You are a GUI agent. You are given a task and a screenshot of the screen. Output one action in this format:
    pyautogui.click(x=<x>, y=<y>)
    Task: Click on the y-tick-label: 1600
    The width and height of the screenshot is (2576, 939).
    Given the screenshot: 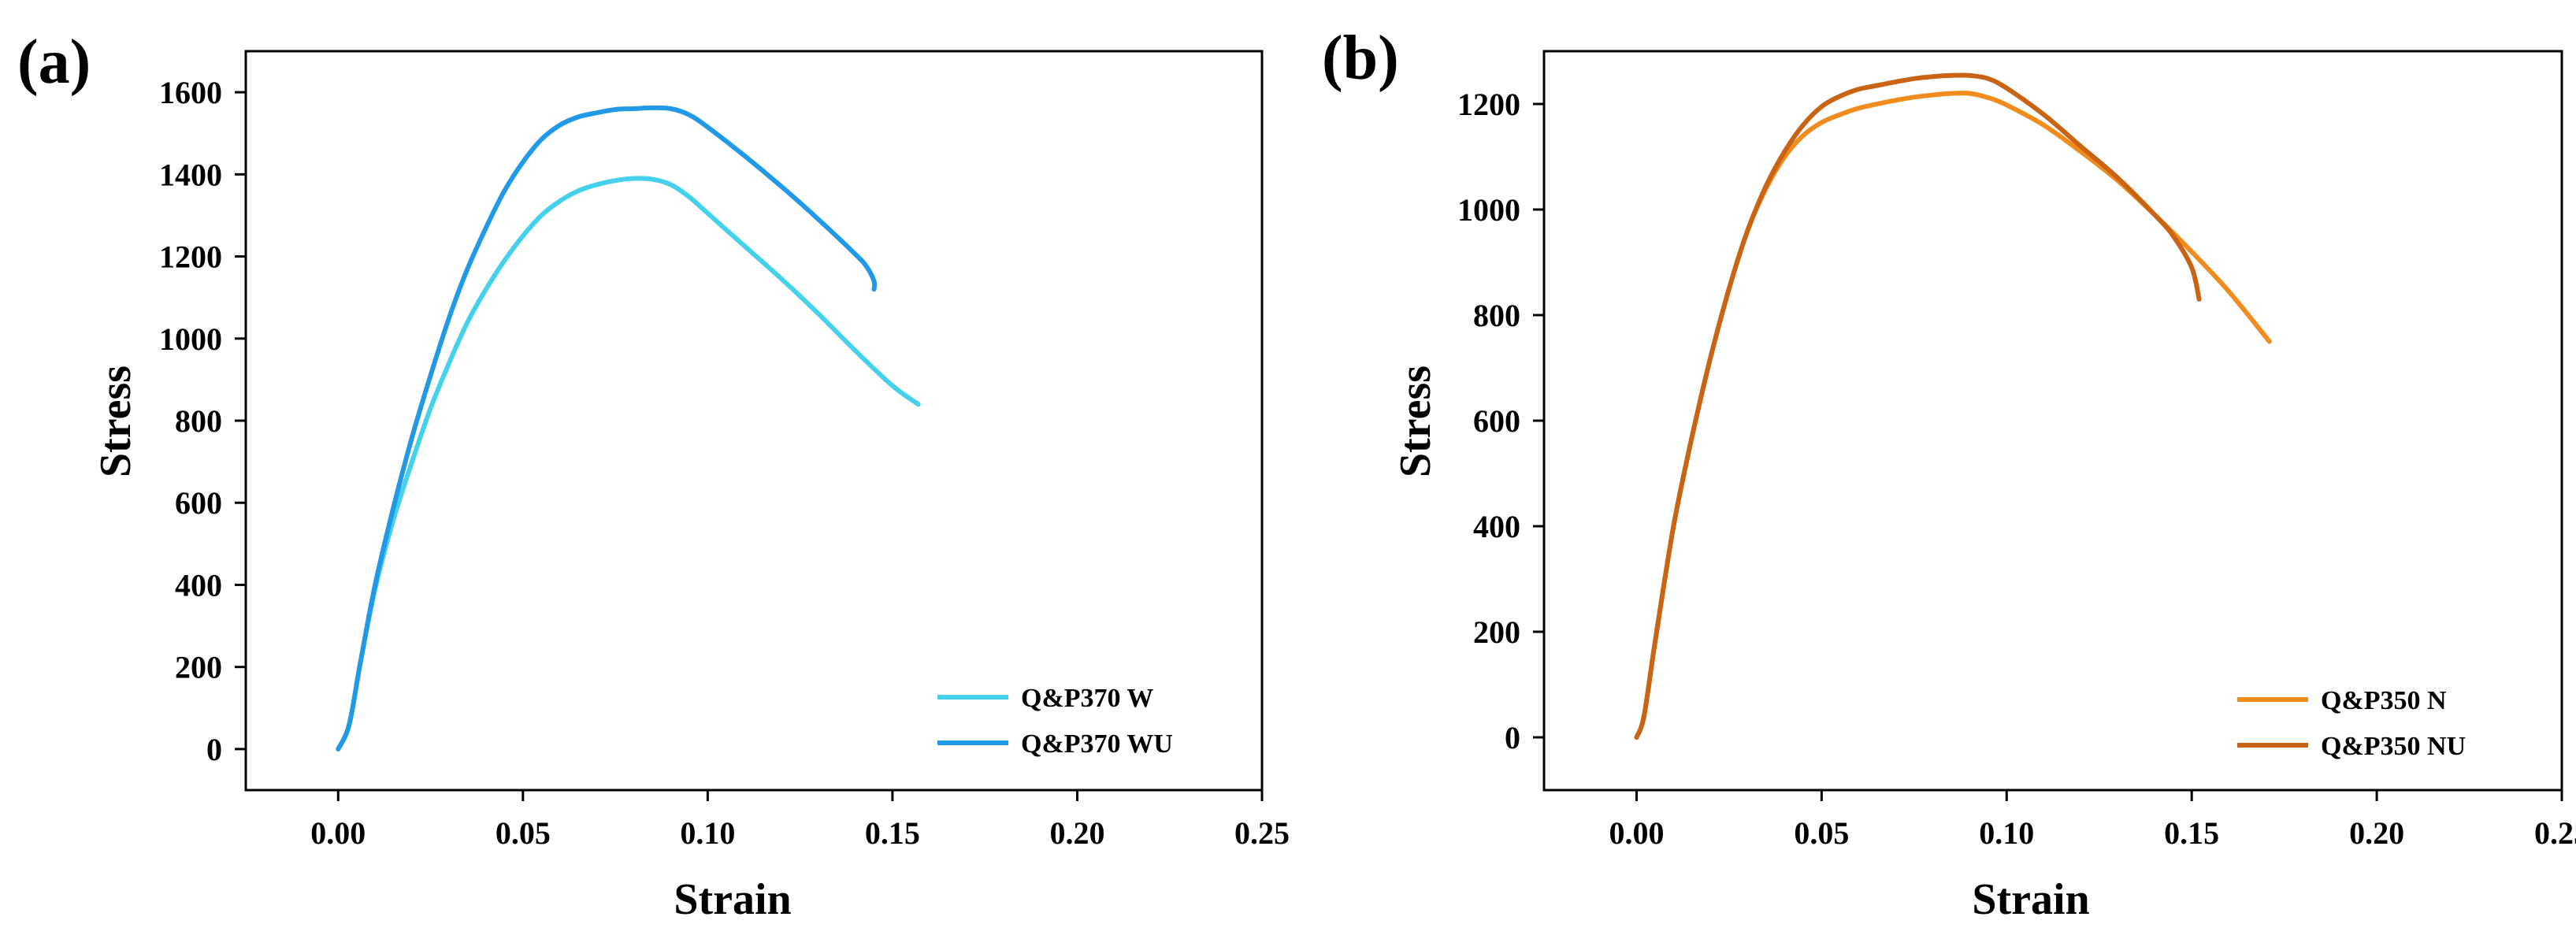 What is the action you would take?
    pyautogui.click(x=190, y=92)
    